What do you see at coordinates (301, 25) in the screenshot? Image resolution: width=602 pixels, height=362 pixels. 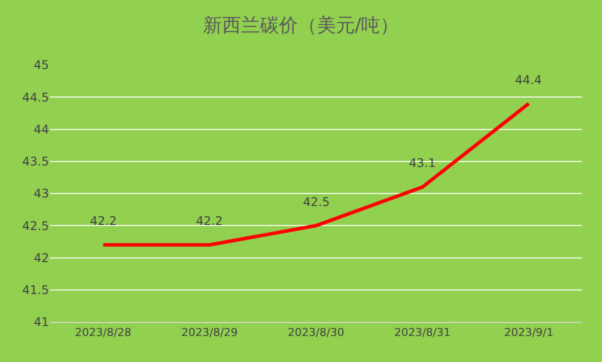 I see `chart-title: 新西兰碳价（美元/吨）` at bounding box center [301, 25].